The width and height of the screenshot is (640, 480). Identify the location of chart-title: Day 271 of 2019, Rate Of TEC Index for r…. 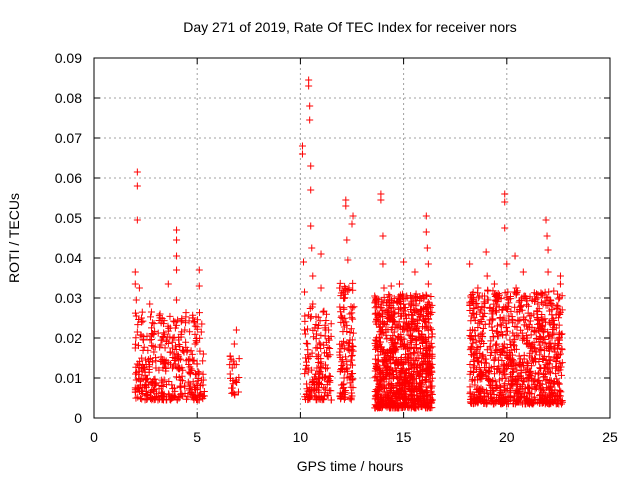
(350, 27).